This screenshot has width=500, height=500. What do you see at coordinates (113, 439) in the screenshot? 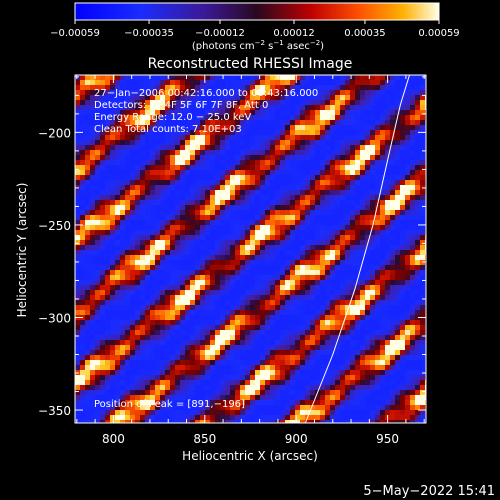
I see `x-tick-label: 800` at bounding box center [113, 439].